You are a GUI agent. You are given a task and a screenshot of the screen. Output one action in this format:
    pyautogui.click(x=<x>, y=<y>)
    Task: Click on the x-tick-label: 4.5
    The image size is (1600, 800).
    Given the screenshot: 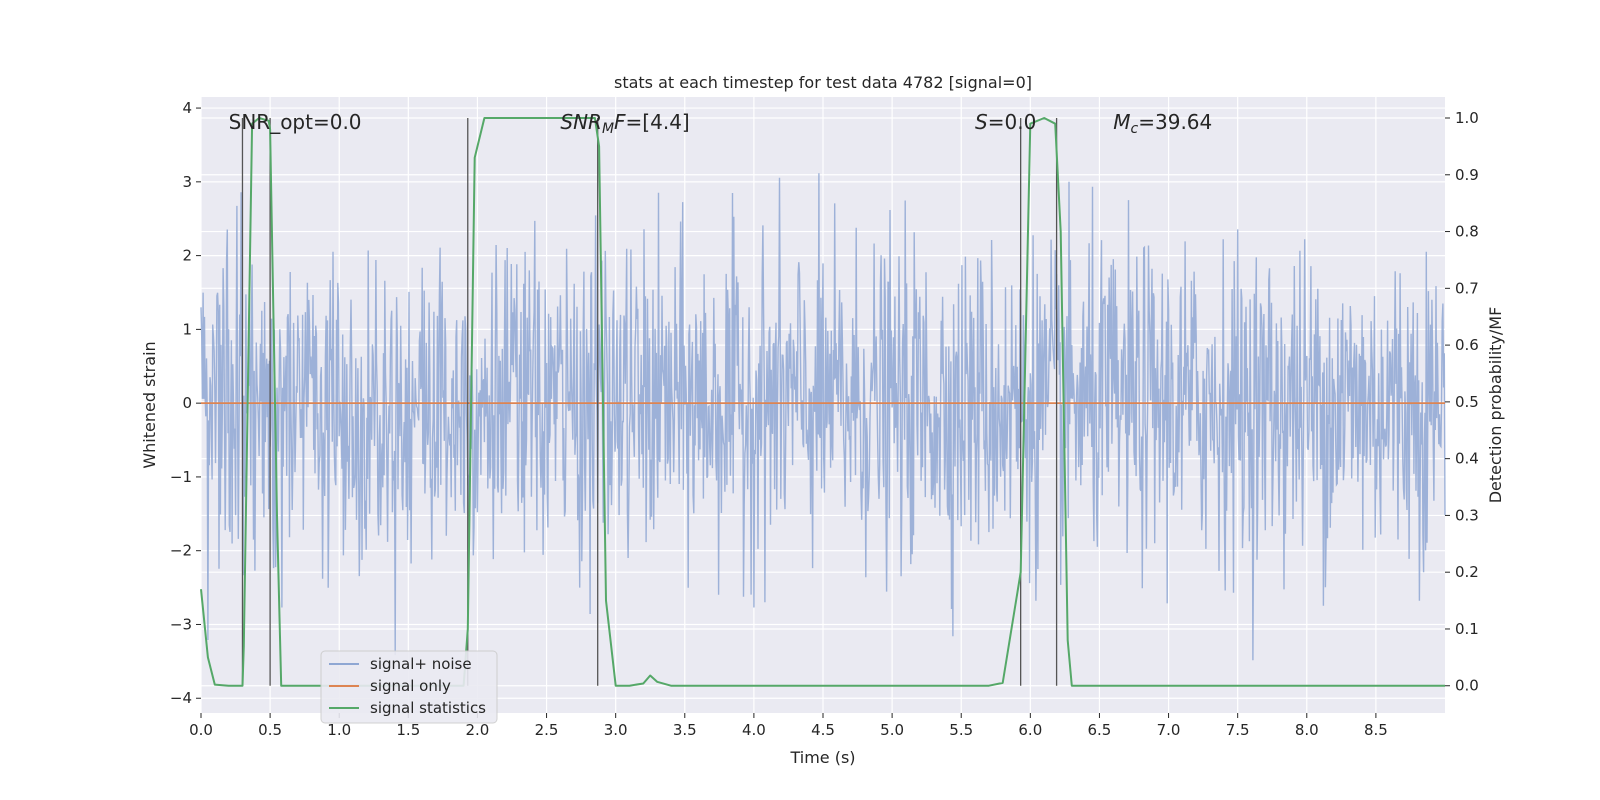 What is the action you would take?
    pyautogui.click(x=823, y=730)
    